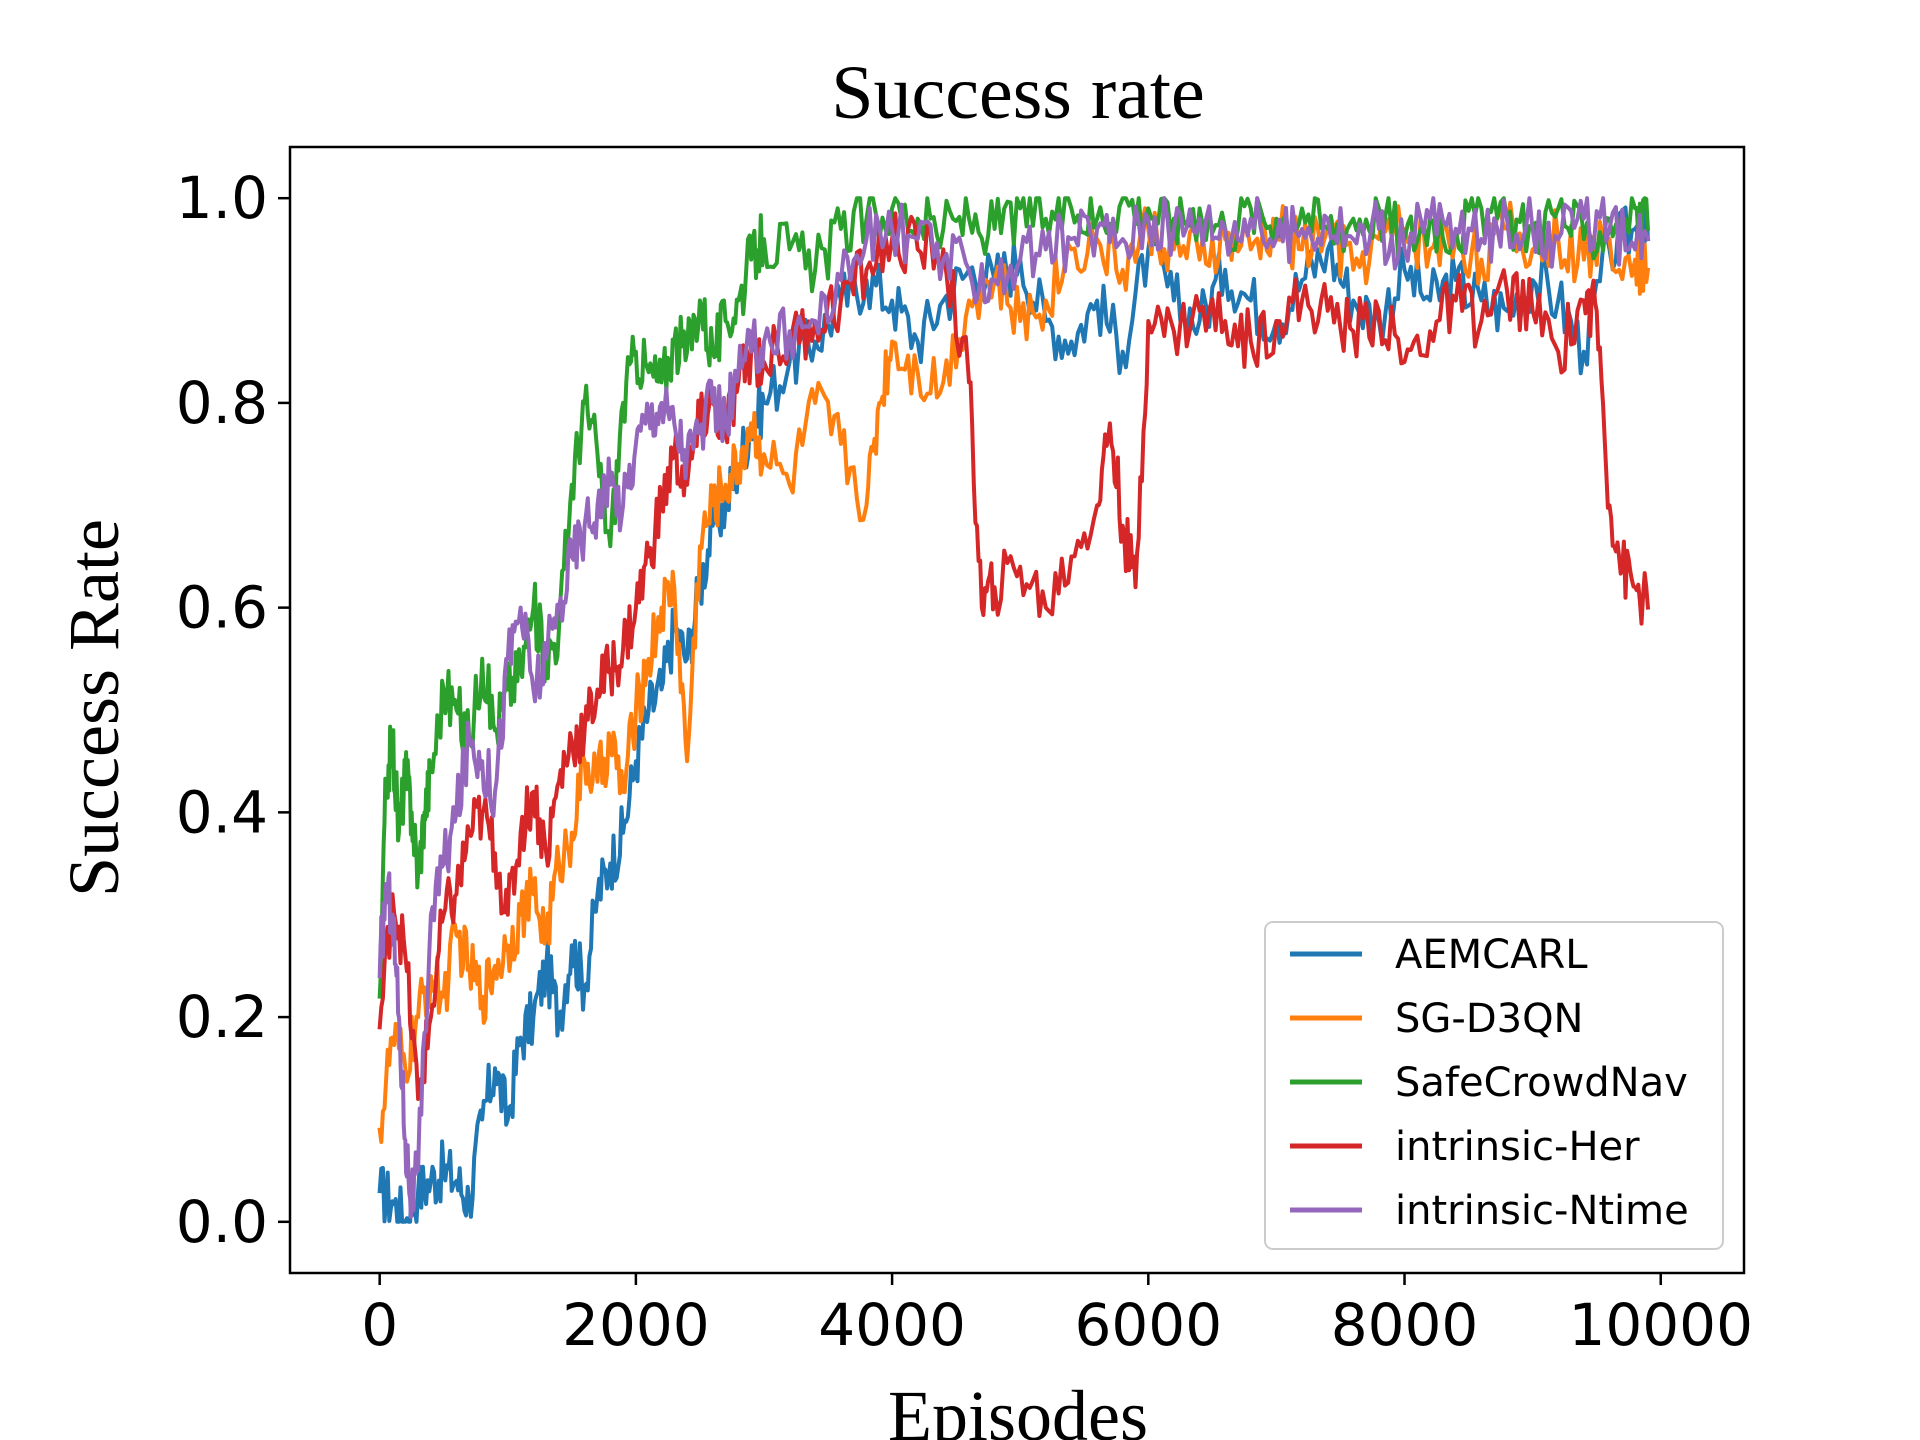 The width and height of the screenshot is (1920, 1440). Describe the element at coordinates (892, 1325) in the screenshot. I see `x-tick-label: 4000` at that location.